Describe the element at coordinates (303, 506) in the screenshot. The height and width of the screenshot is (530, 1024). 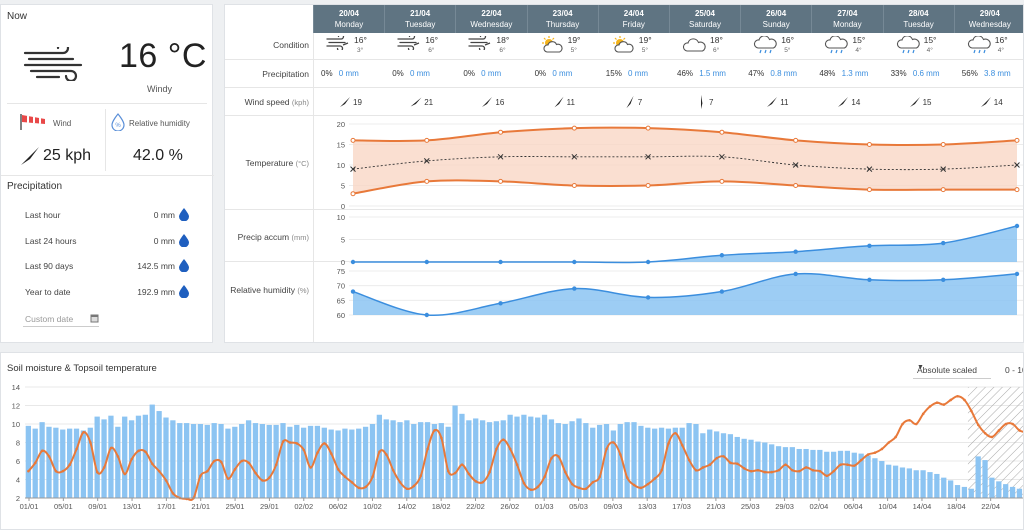
I see `soil-x-tick-label: 02/02` at that location.